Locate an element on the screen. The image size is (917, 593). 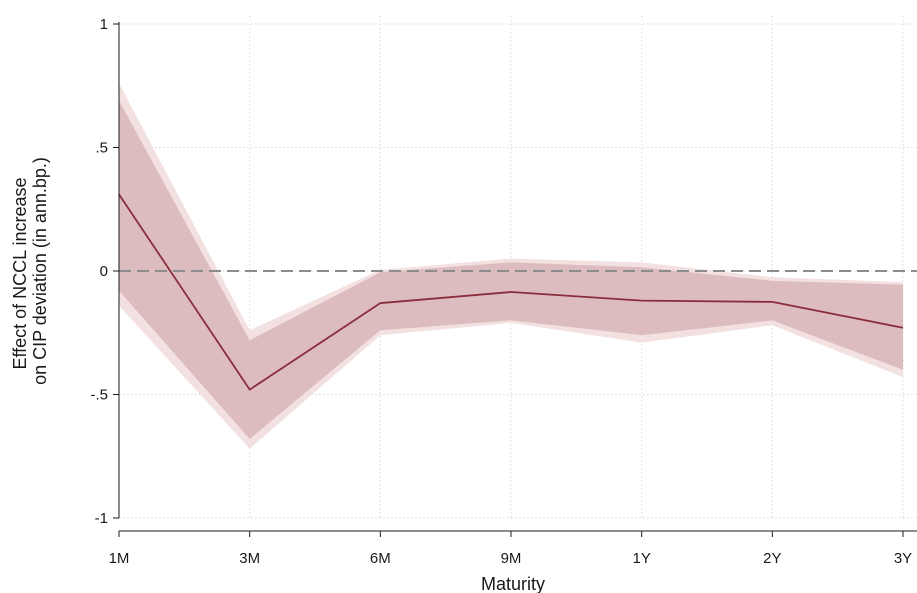
x-axis-title: Maturity is located at coordinates (513, 583).